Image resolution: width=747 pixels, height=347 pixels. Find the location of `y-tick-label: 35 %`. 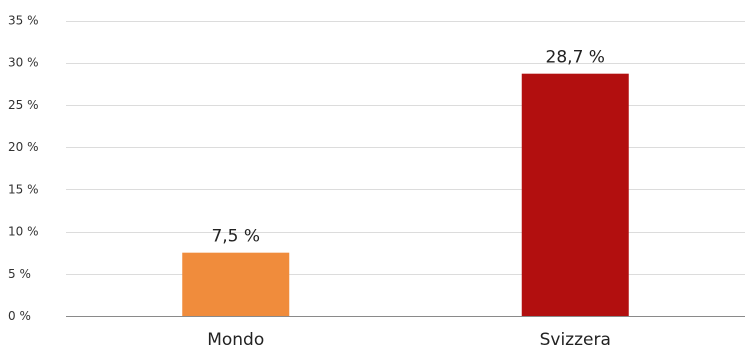

y-tick-label: 35 % is located at coordinates (23, 21).